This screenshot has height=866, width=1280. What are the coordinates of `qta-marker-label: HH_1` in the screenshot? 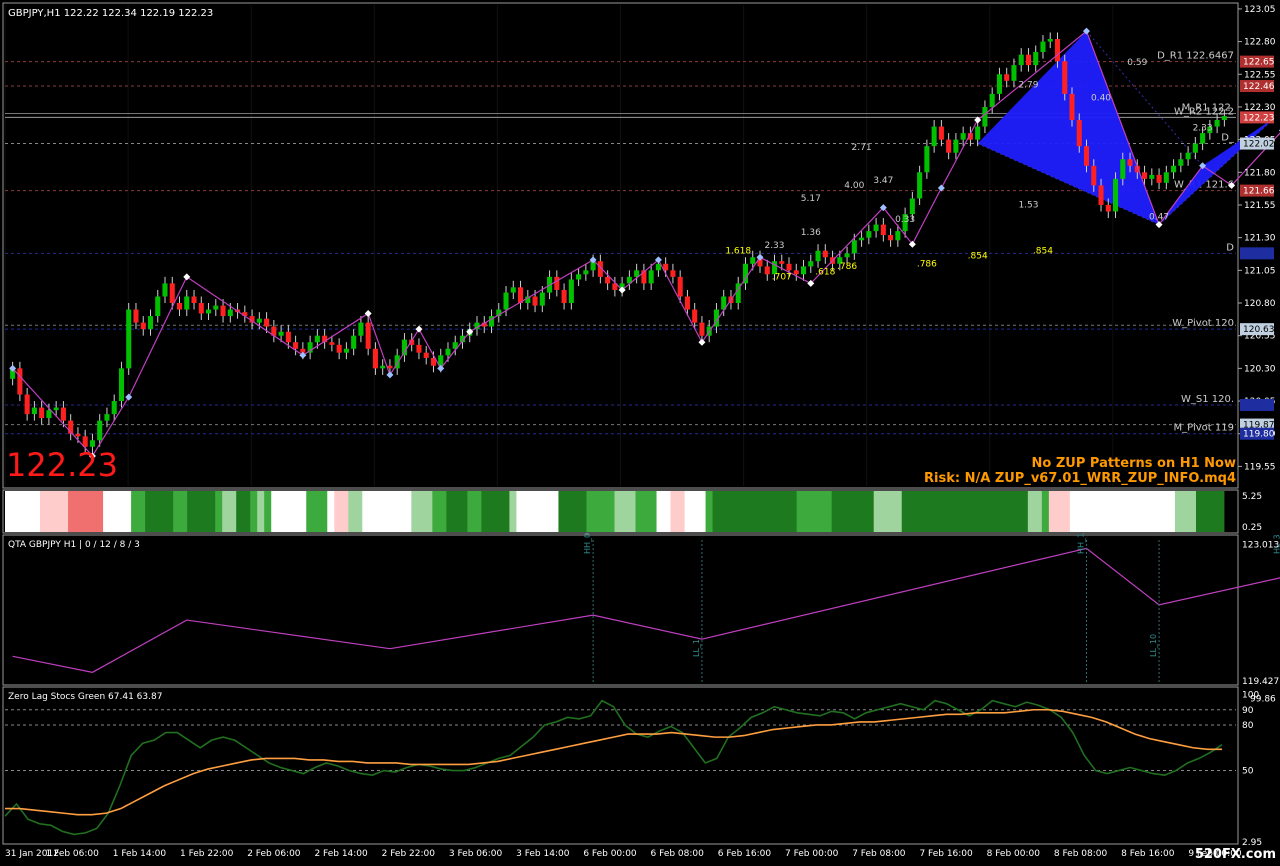 It's located at (1081, 543).